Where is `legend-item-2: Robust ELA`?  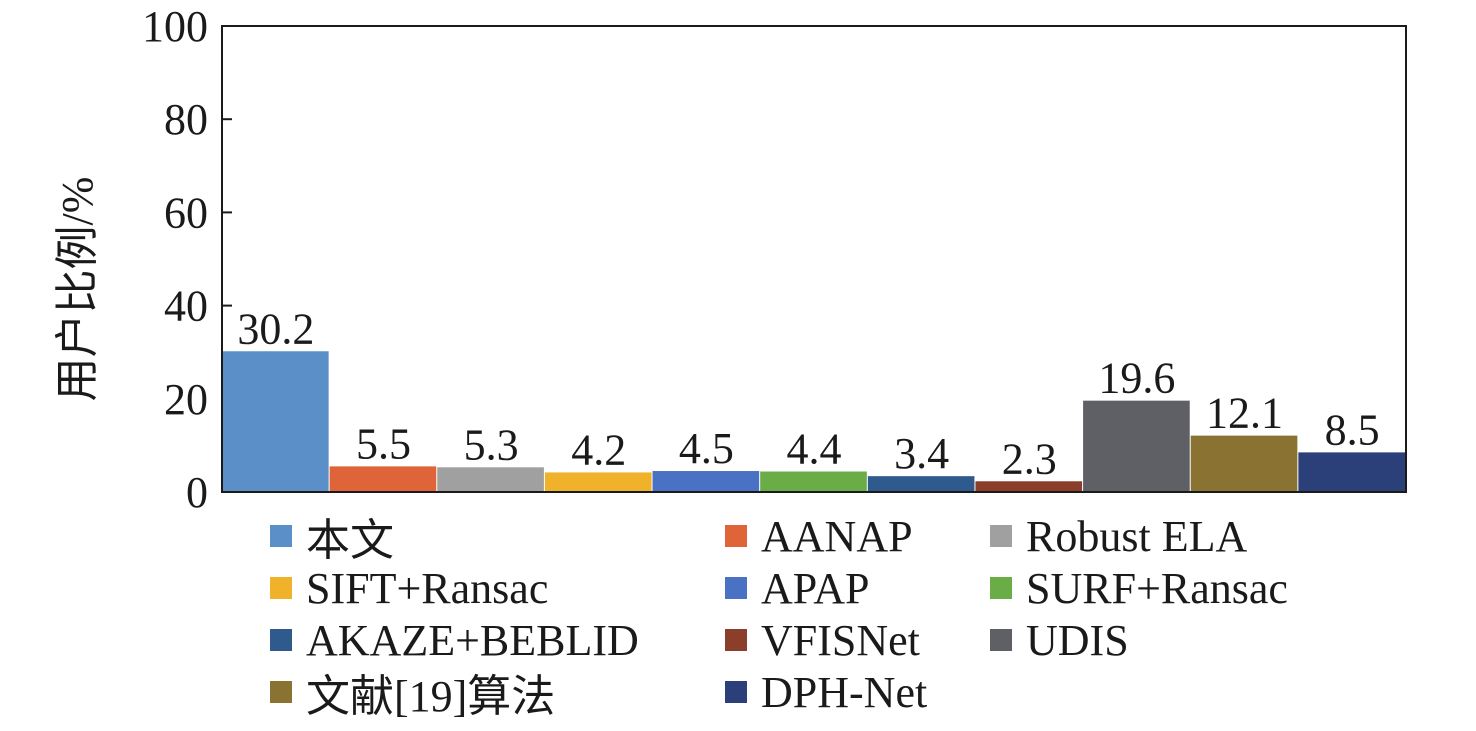 legend-item-2: Robust ELA is located at coordinates (1119, 536).